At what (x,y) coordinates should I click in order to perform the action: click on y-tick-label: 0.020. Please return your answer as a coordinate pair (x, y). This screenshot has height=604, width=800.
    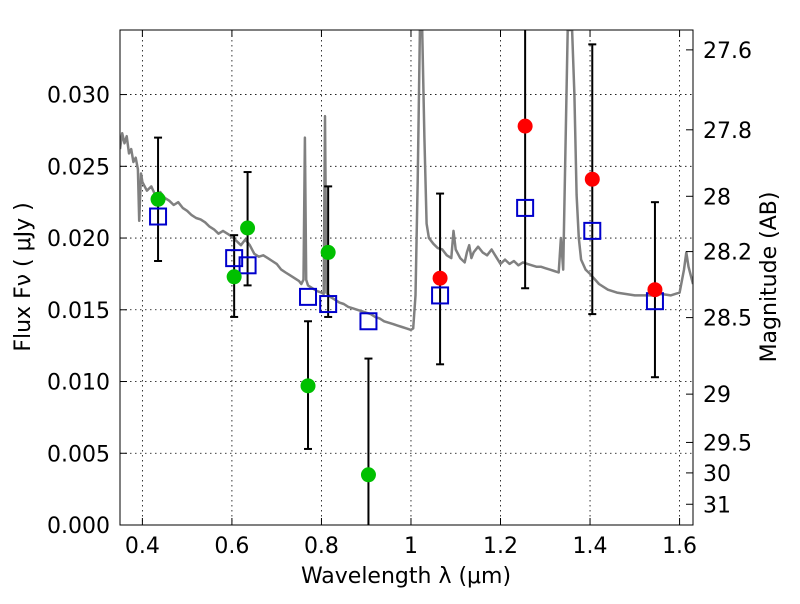
    Looking at the image, I should click on (78, 239).